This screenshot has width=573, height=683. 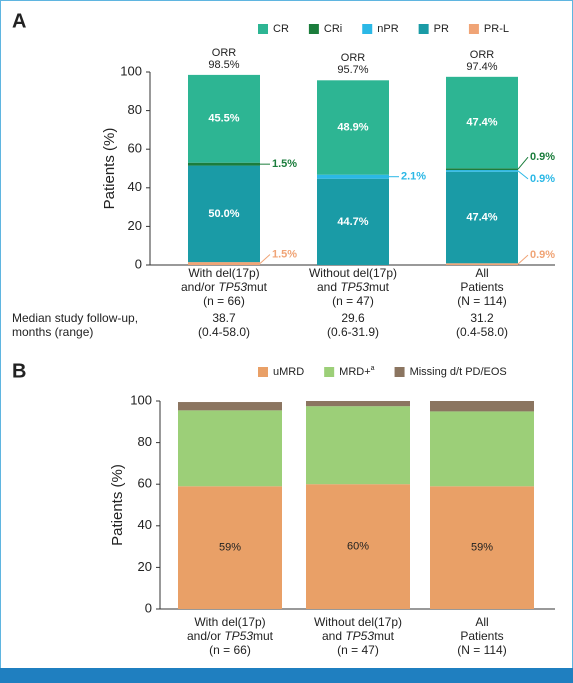 What do you see at coordinates (358, 547) in the screenshot?
I see `value-label: 60%` at bounding box center [358, 547].